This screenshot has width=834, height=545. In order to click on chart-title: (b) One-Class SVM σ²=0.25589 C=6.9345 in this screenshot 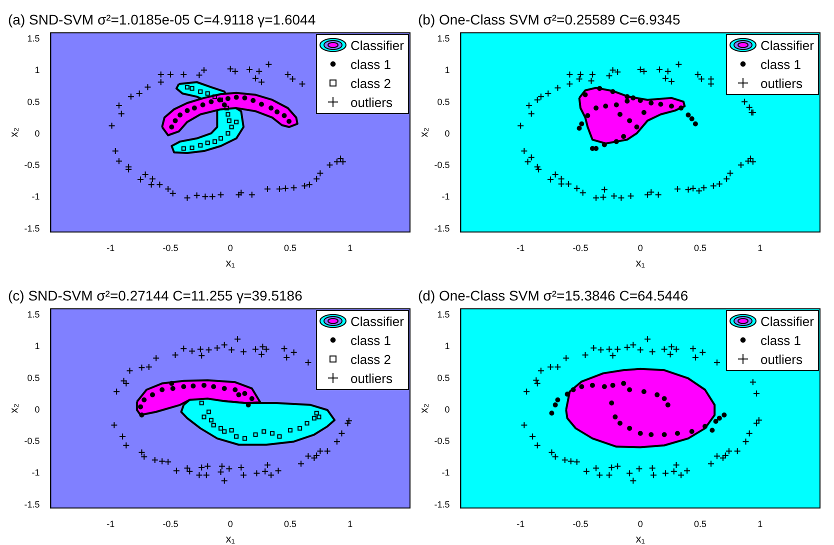, I will do `click(549, 19)`.